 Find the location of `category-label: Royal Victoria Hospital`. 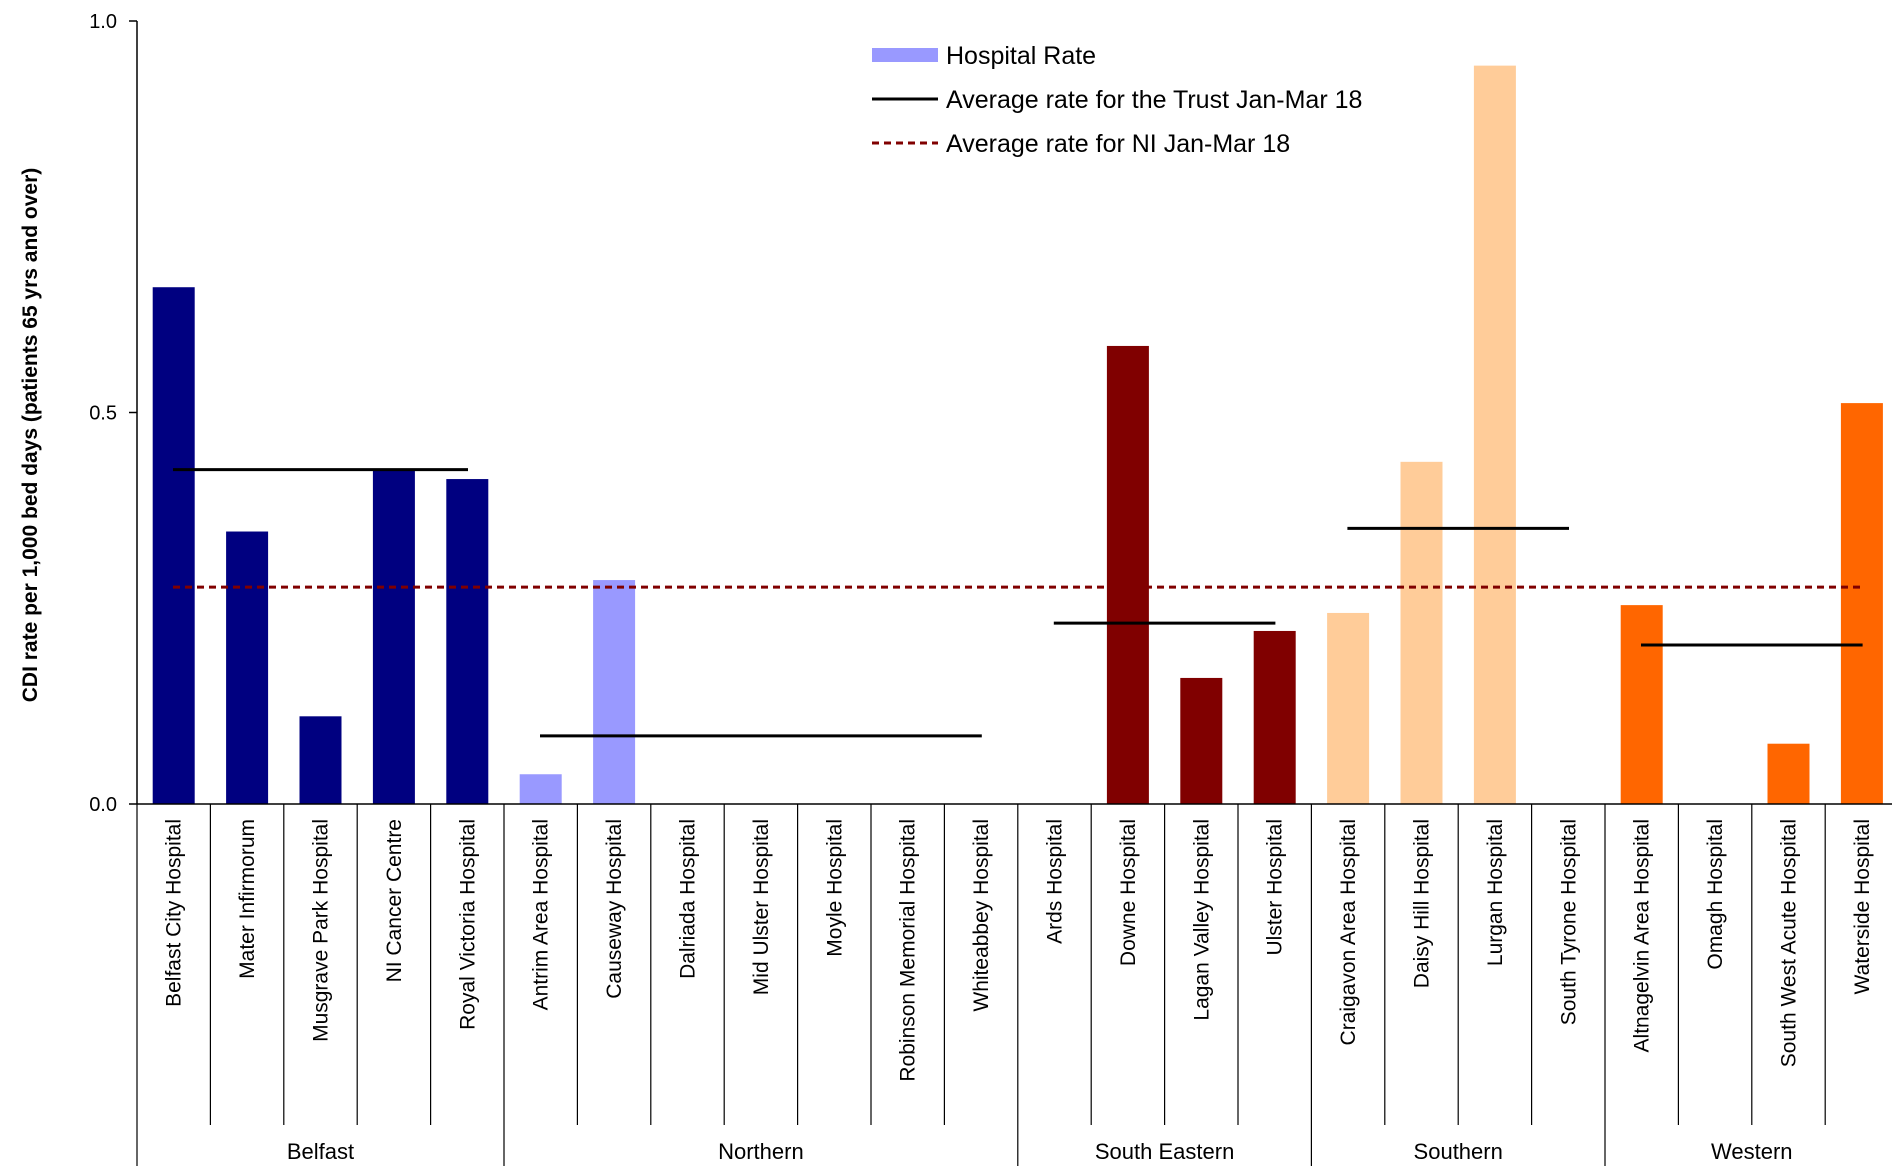

category-label: Royal Victoria Hospital is located at coordinates (467, 924).